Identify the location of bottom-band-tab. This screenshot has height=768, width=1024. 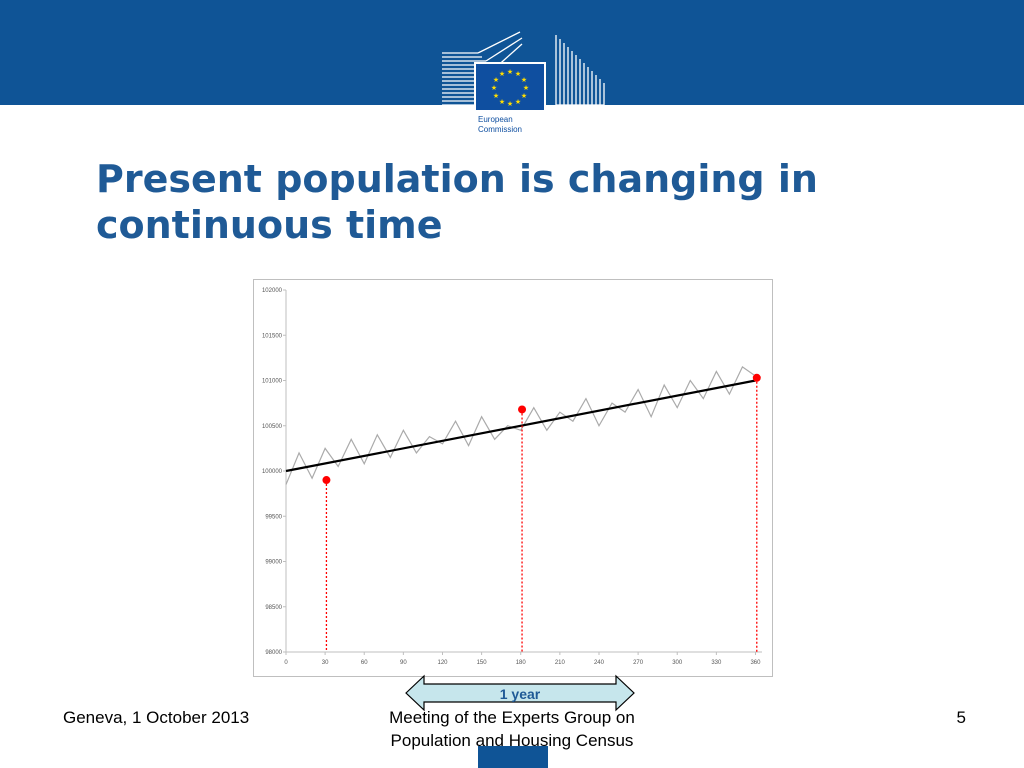
(513, 757).